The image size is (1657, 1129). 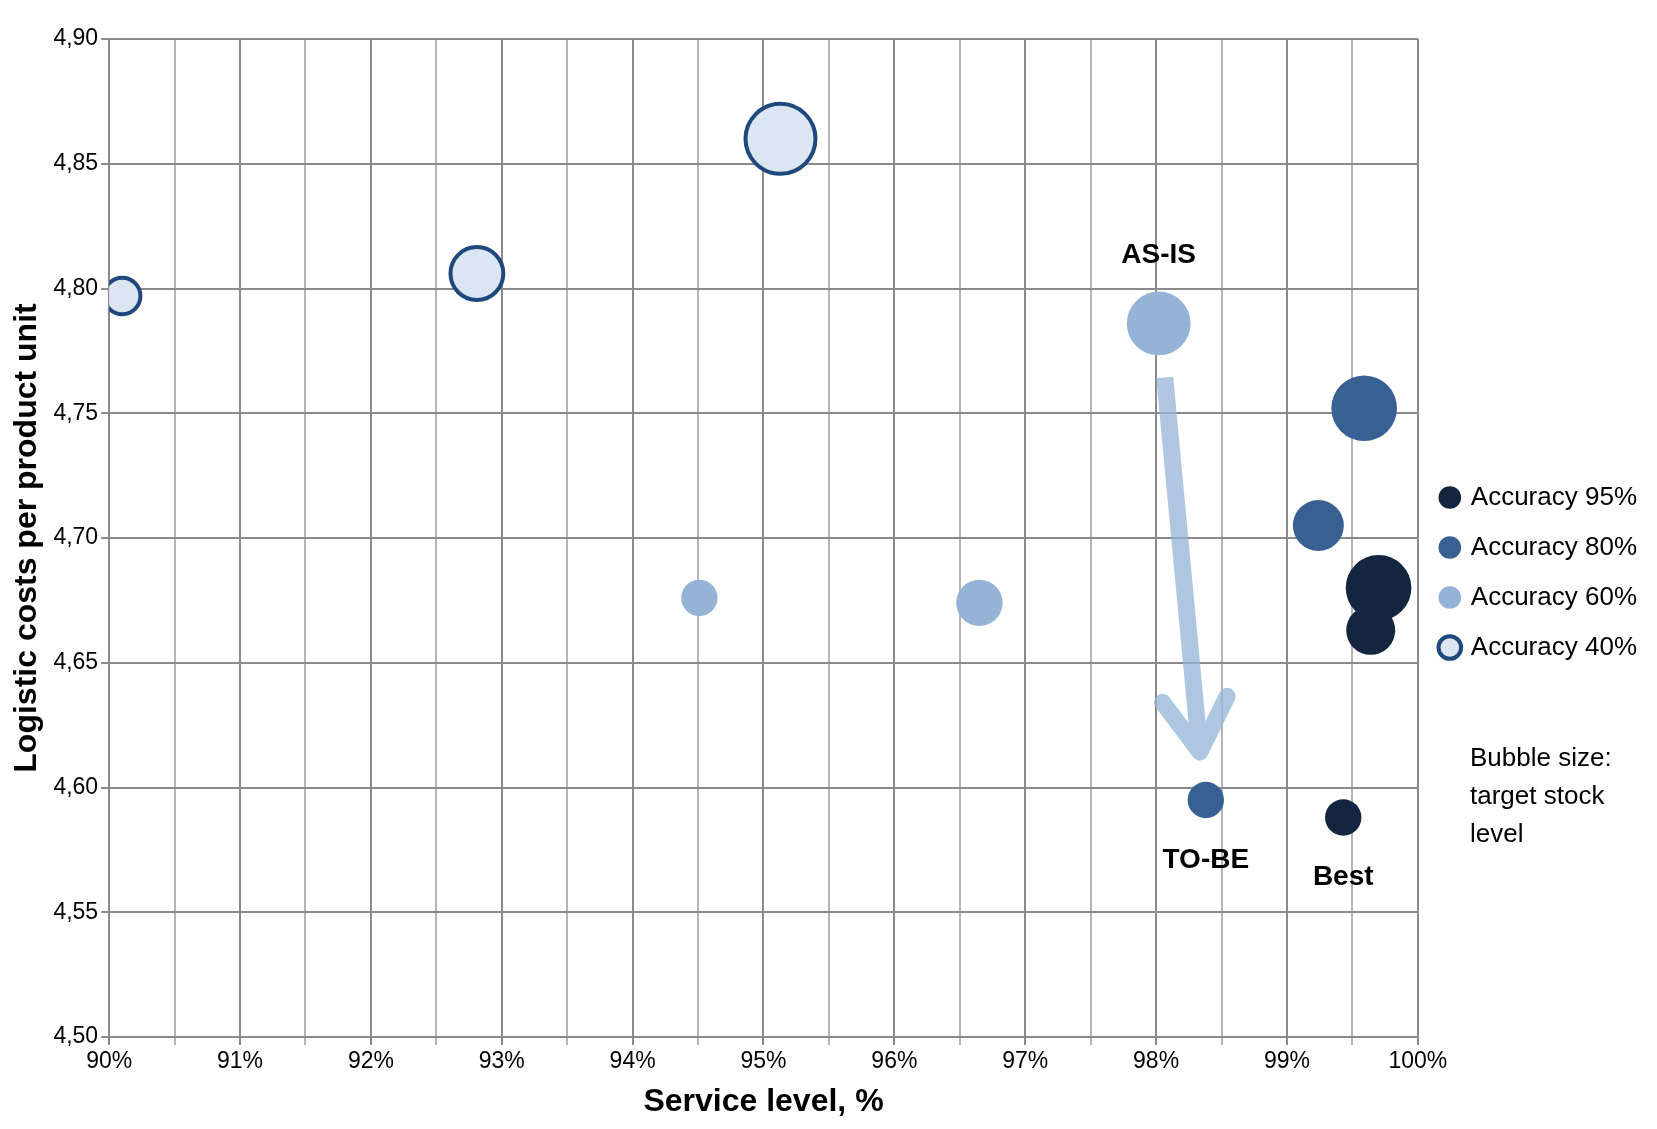 What do you see at coordinates (76, 785) in the screenshot?
I see `y-tick-label: 4,60` at bounding box center [76, 785].